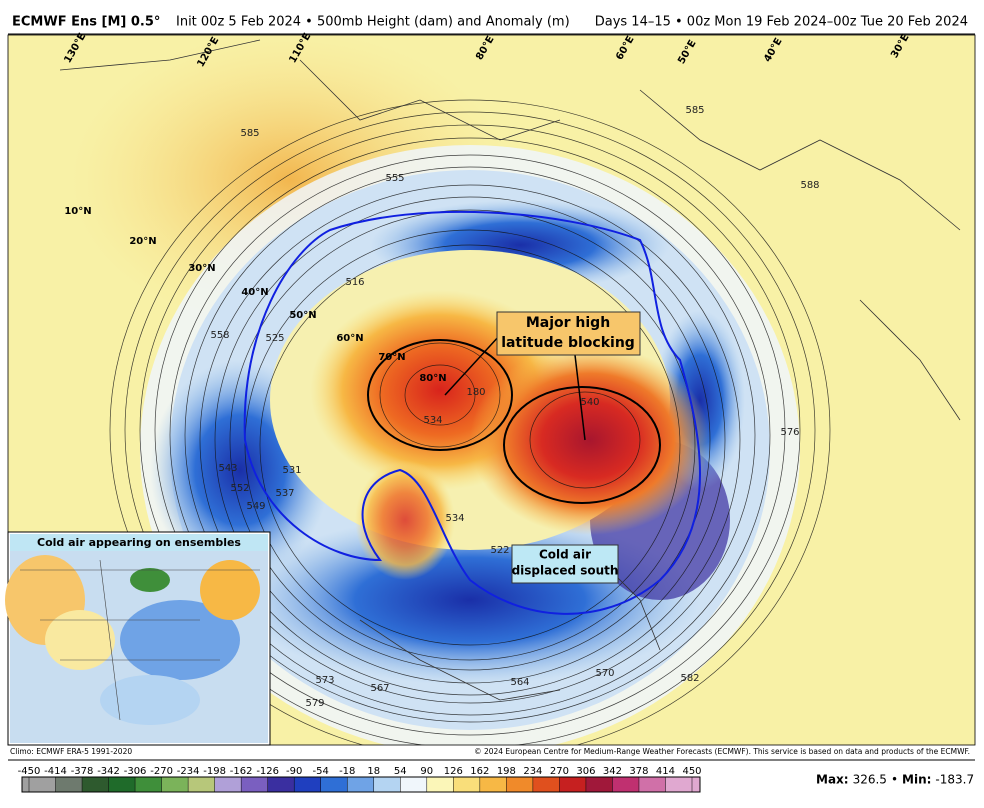 The width and height of the screenshot is (984, 808). I want to click on colorbar-tick-label: 306, so click(585, 771).